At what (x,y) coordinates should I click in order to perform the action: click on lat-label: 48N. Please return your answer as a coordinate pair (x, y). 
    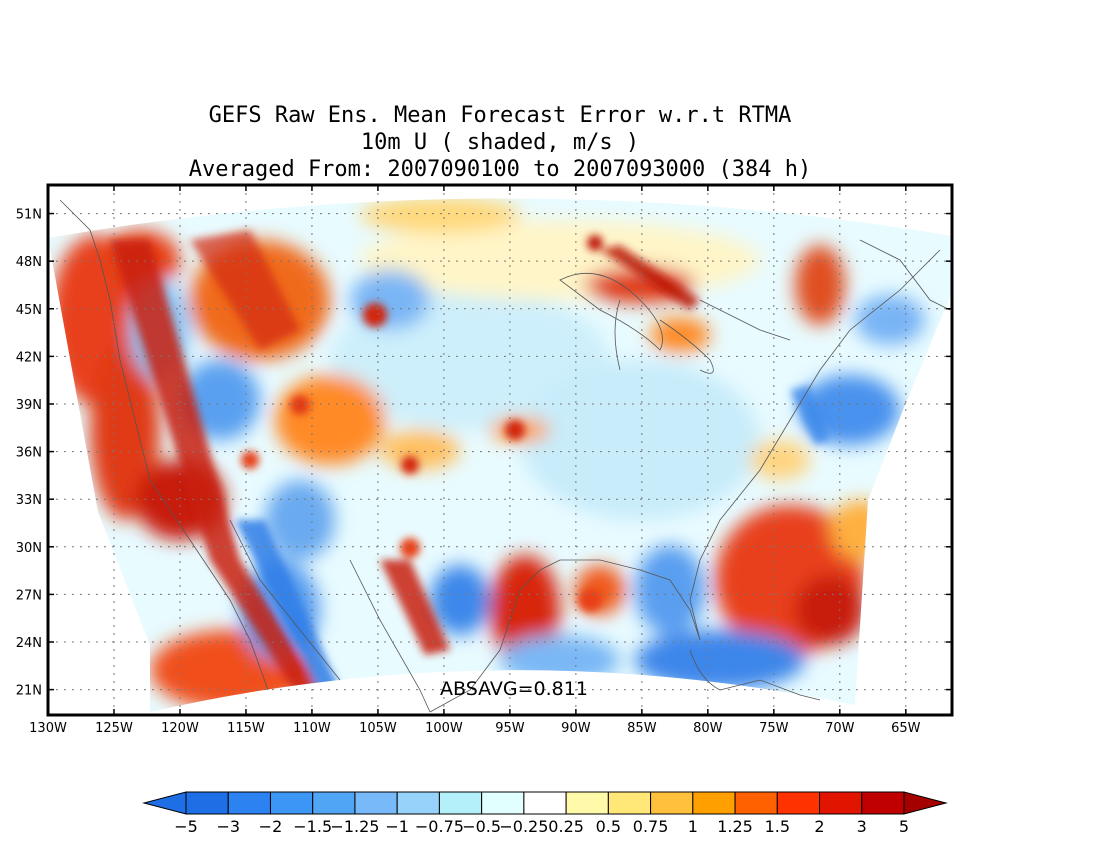
    Looking at the image, I should click on (29, 262).